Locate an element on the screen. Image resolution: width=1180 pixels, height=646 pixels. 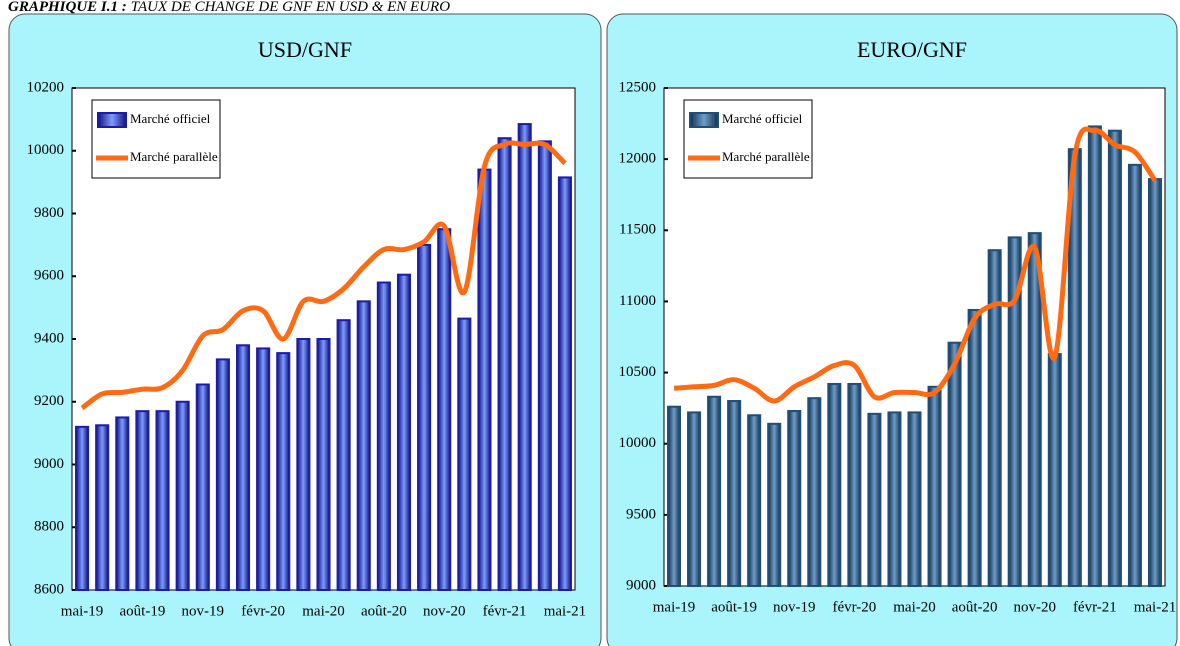
y-tick-label: 8800 is located at coordinates (49, 527).